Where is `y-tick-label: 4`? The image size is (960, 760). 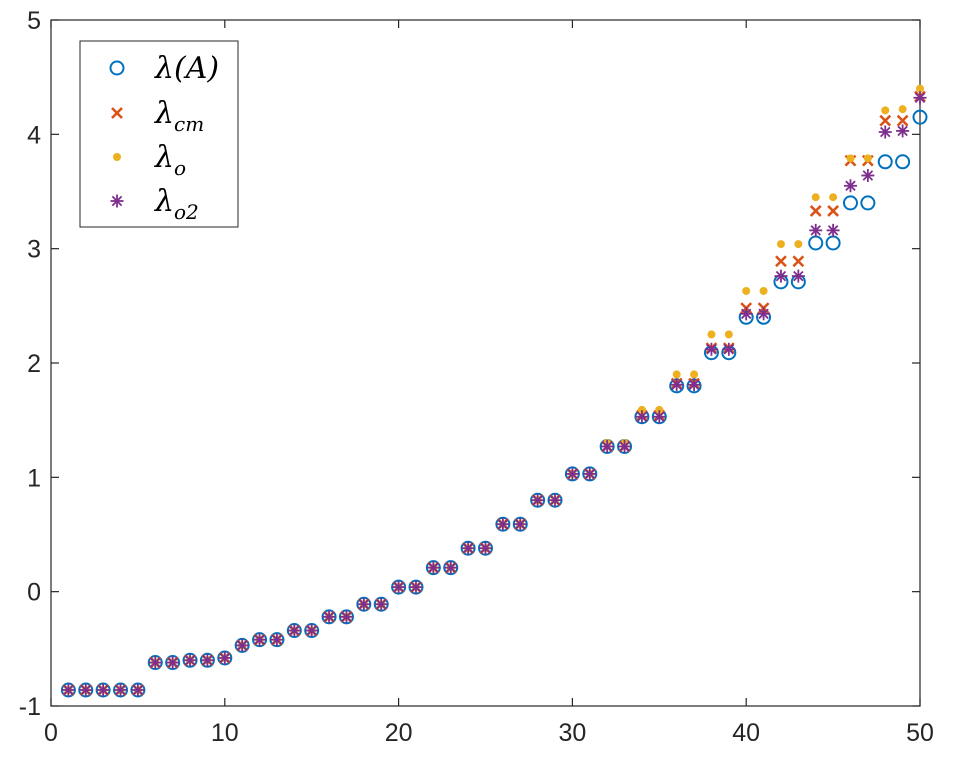 y-tick-label: 4 is located at coordinates (34, 135).